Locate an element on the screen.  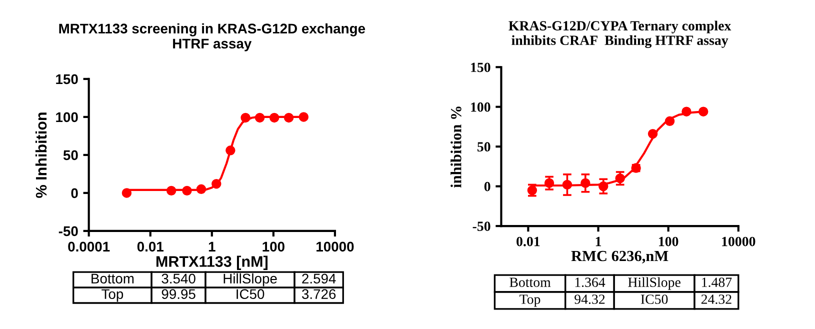
text: 94.32 is located at coordinates (589, 299).